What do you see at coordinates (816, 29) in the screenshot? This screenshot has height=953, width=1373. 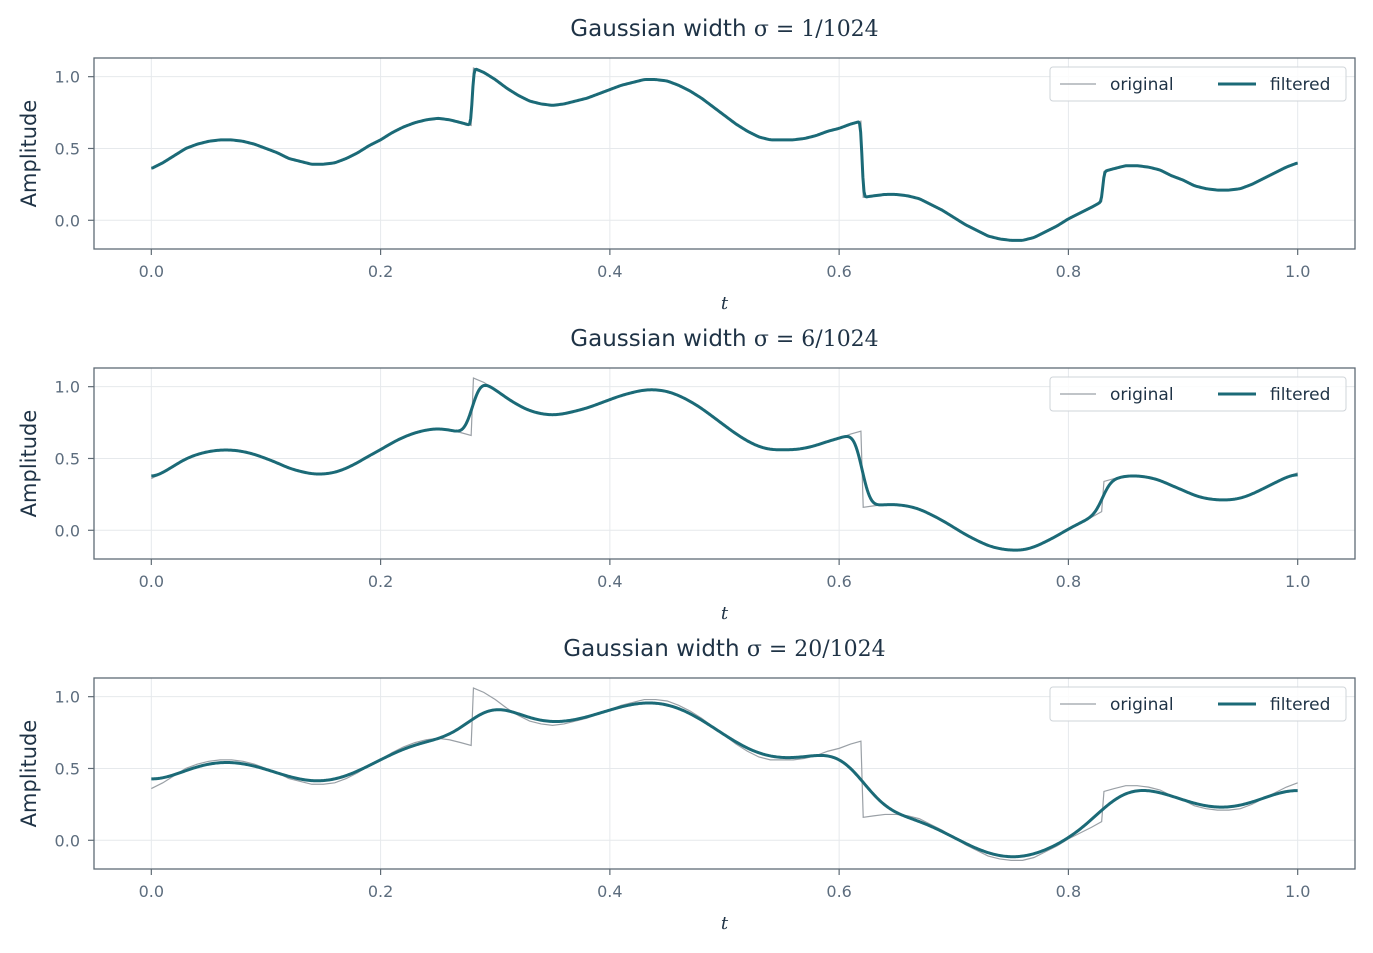 I see `chart-title-math: σ = 1/1024` at bounding box center [816, 29].